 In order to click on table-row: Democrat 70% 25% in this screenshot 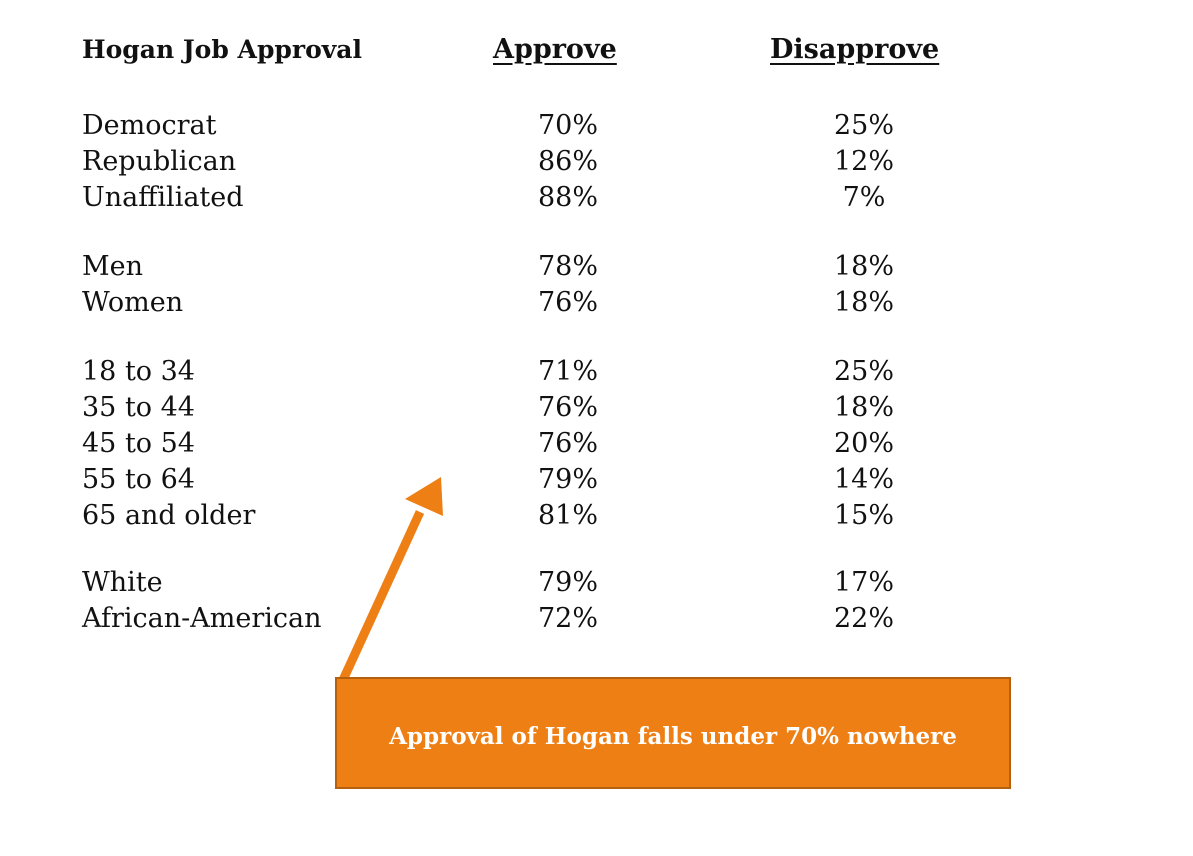, I will do `click(596, 126)`.